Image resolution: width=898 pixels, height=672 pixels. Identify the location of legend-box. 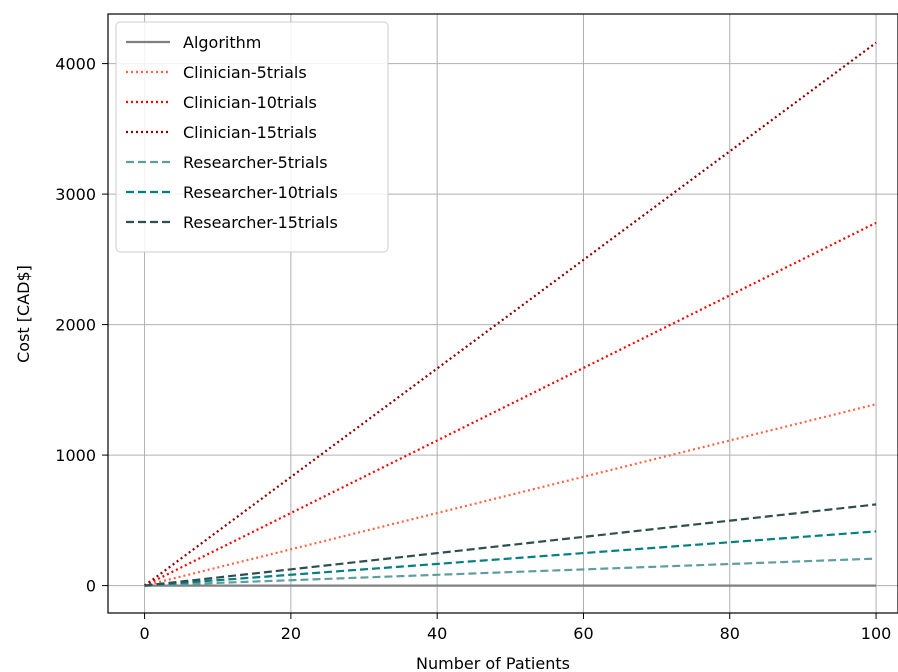
(252, 137).